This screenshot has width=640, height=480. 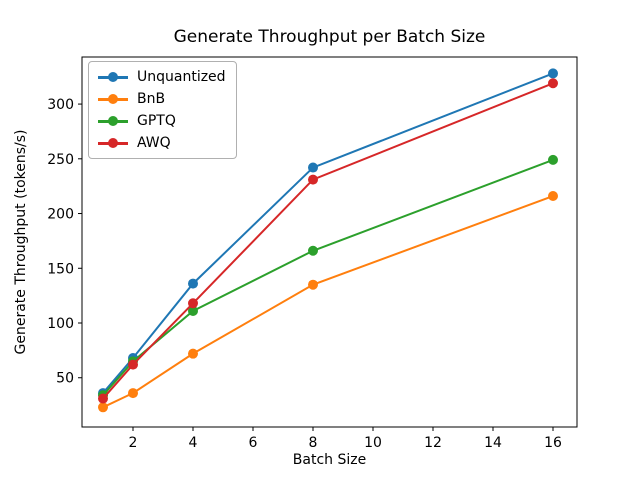 I want to click on legend-marker-gptq-icon, so click(x=113, y=121).